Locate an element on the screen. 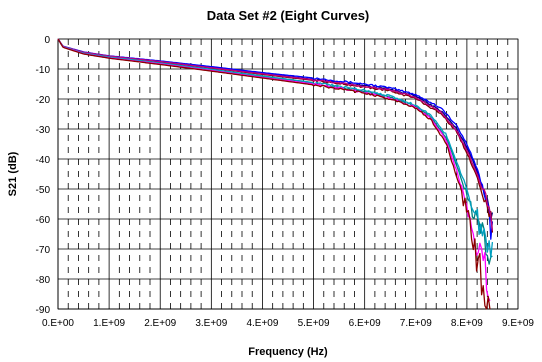  x-tick-label: 7.E+09 is located at coordinates (416, 323).